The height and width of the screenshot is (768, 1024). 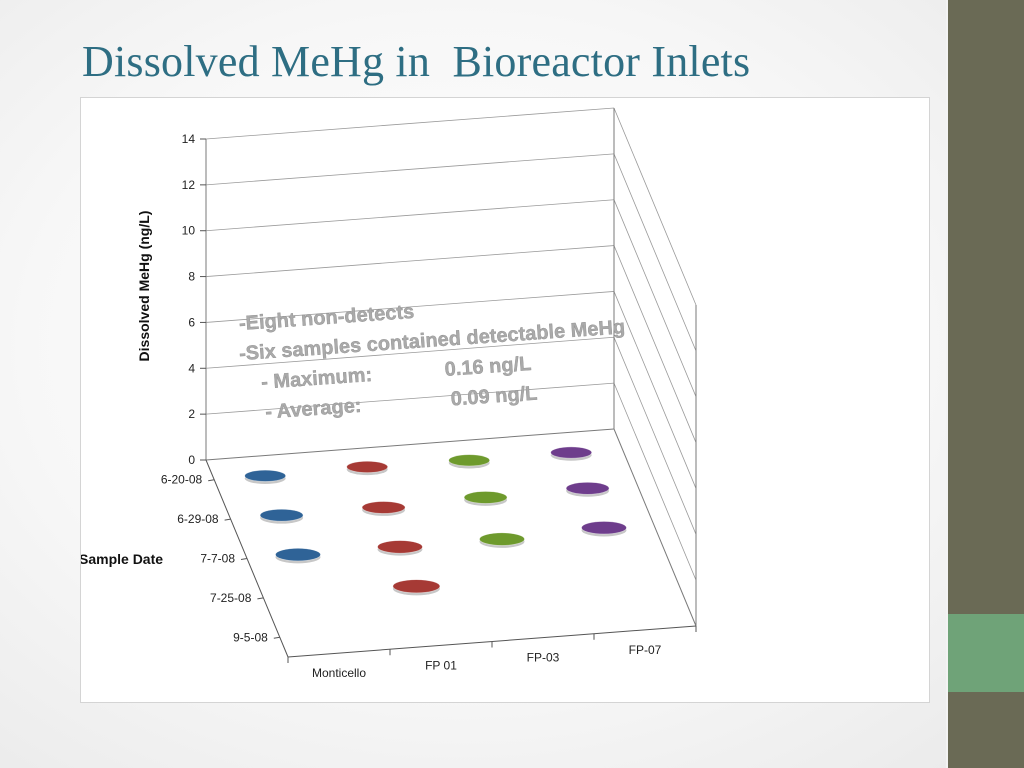 What do you see at coordinates (494, 397) in the screenshot?
I see `note-average-value: 0.09 ng/L` at bounding box center [494, 397].